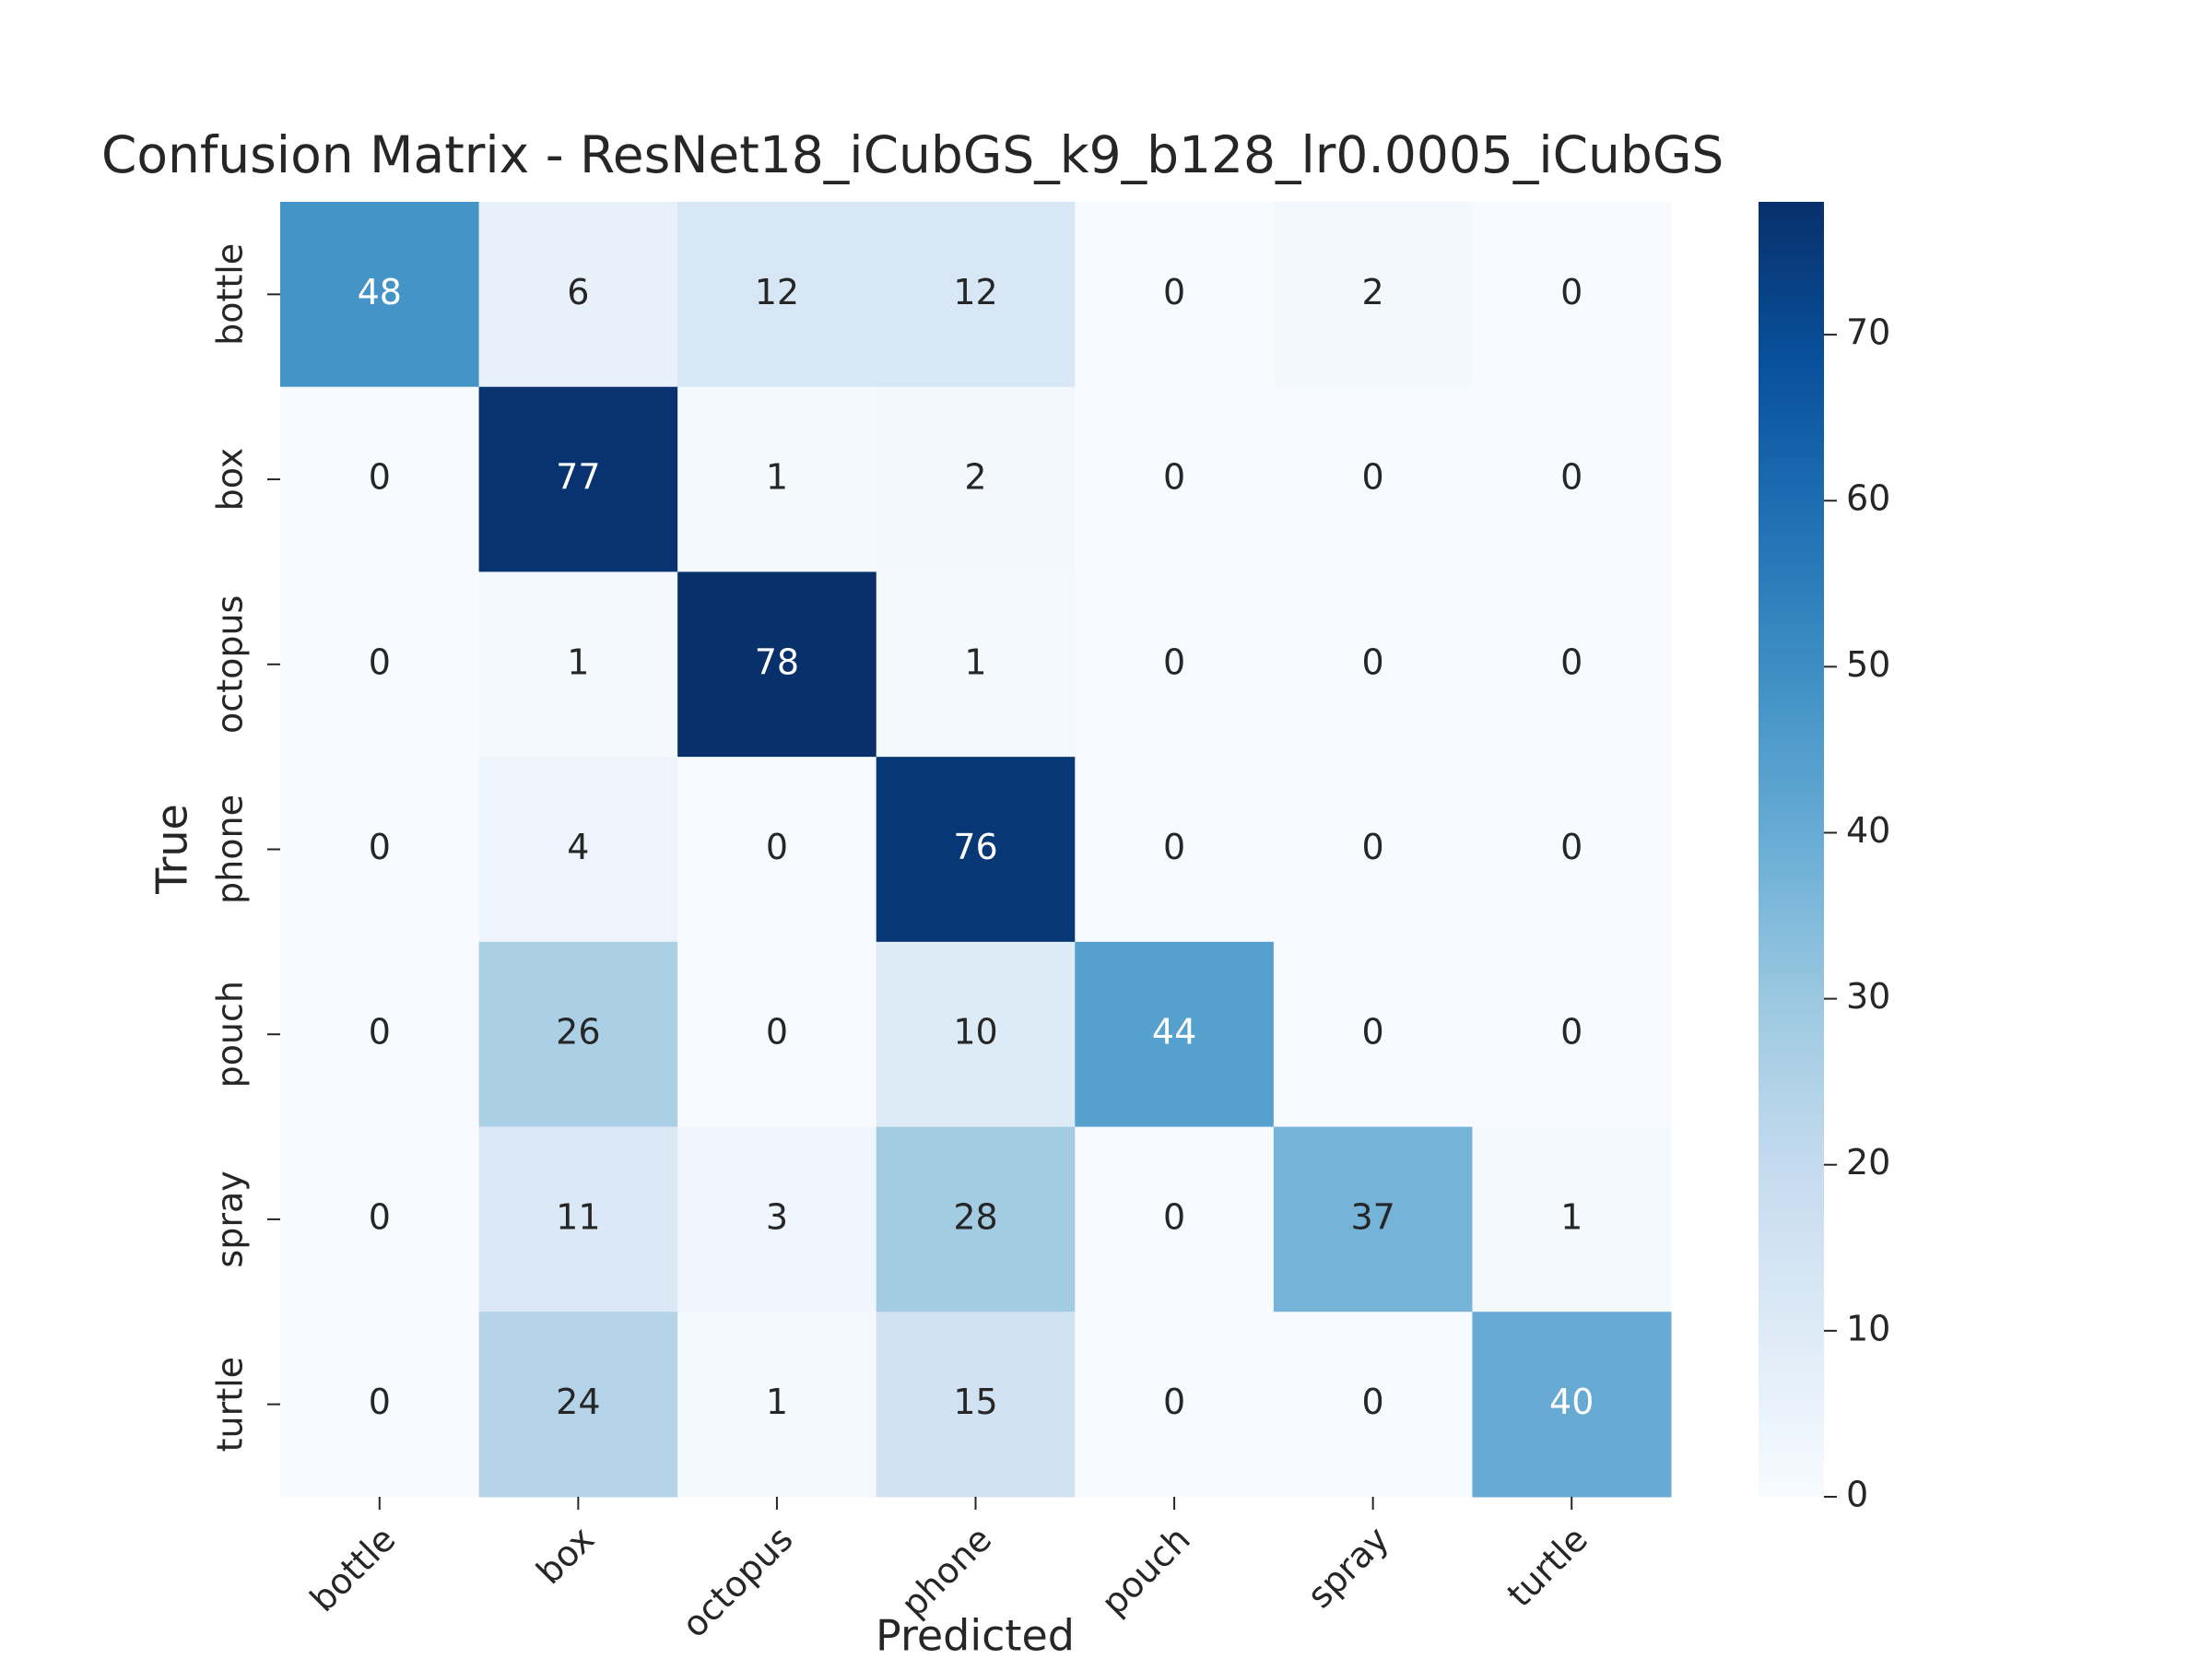  Describe the element at coordinates (578, 1402) in the screenshot. I see `cell-value: 24` at that location.